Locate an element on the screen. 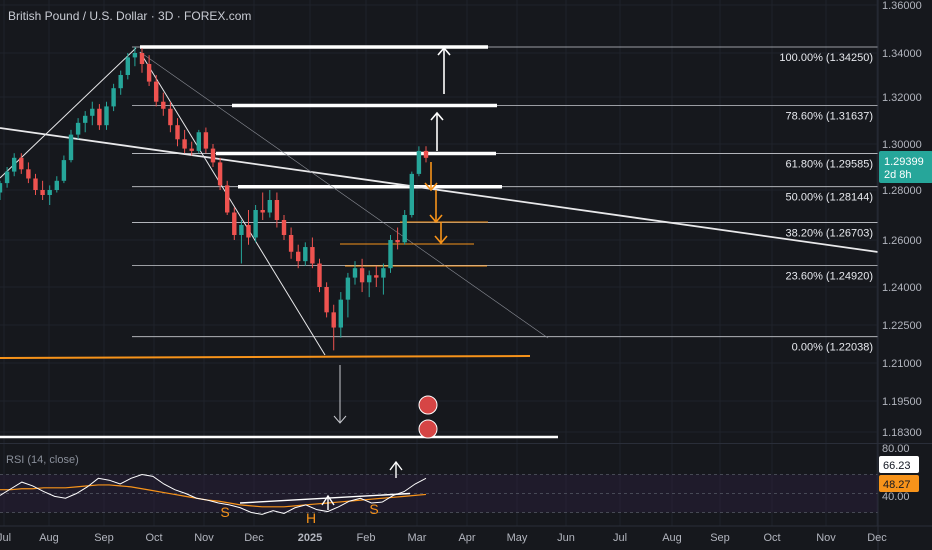  annotations-layer is located at coordinates (392, 242).